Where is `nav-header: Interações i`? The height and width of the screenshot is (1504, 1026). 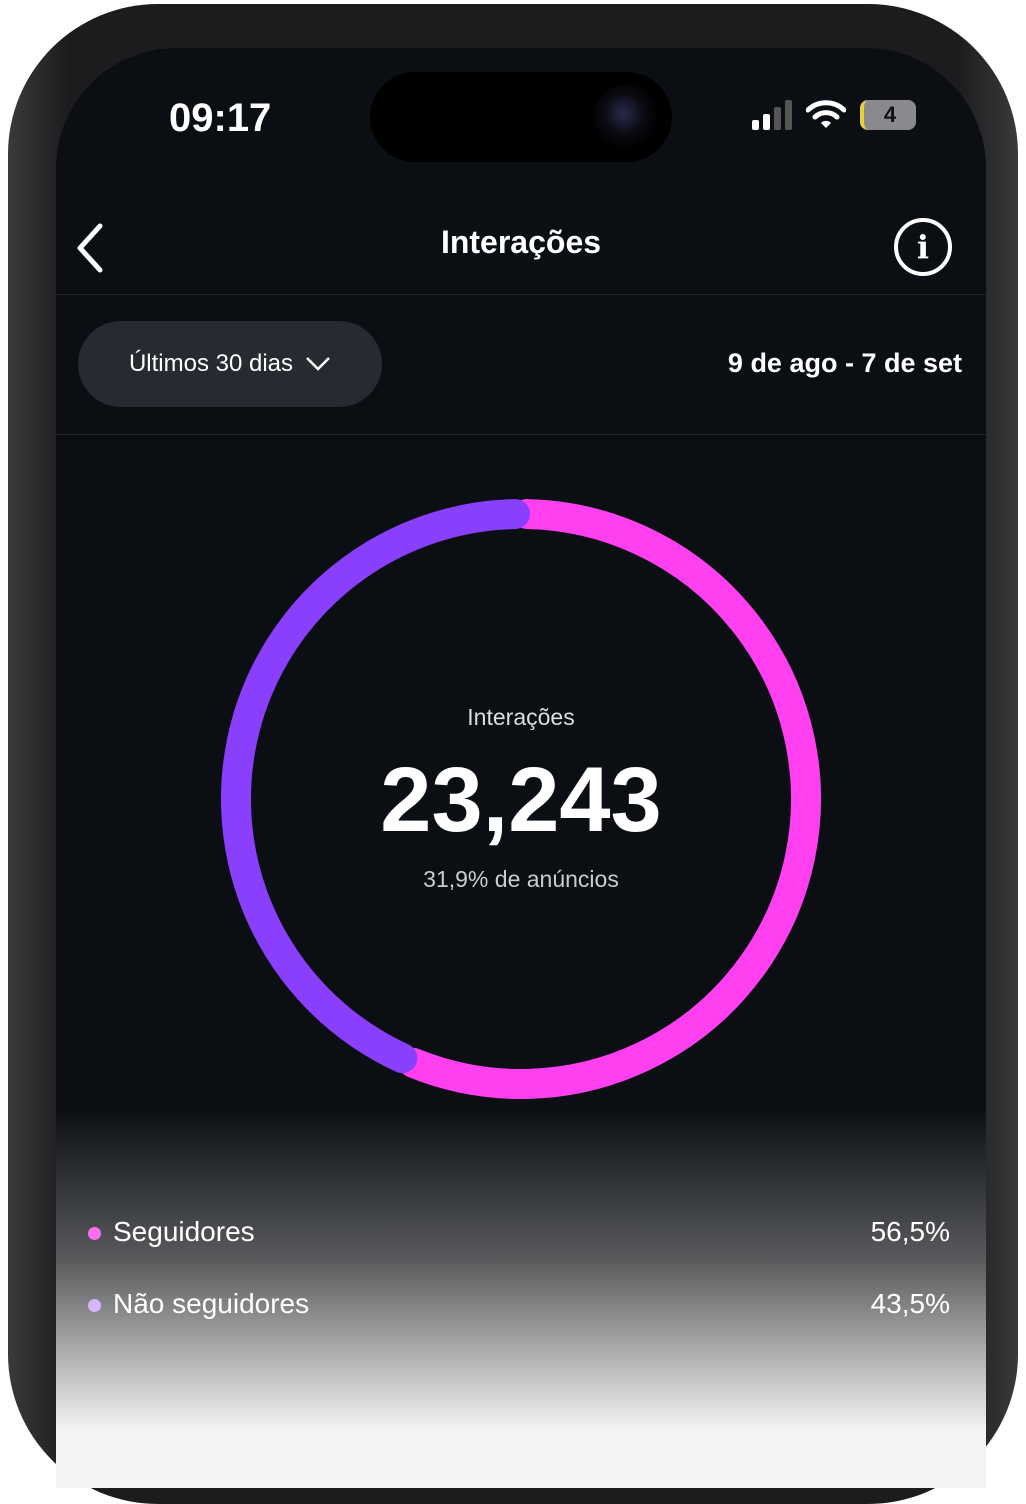
nav-header: Interações i is located at coordinates (521, 251).